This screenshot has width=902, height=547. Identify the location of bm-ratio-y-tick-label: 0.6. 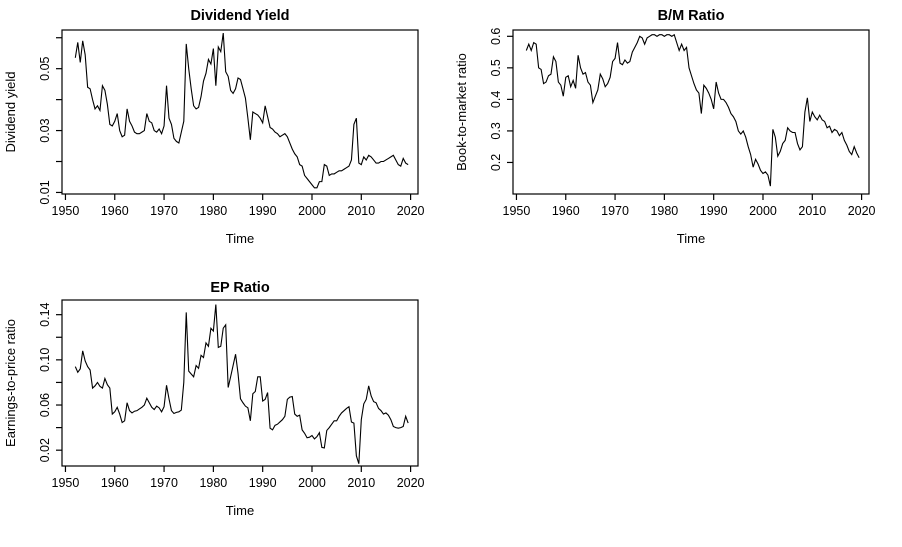
(496, 36).